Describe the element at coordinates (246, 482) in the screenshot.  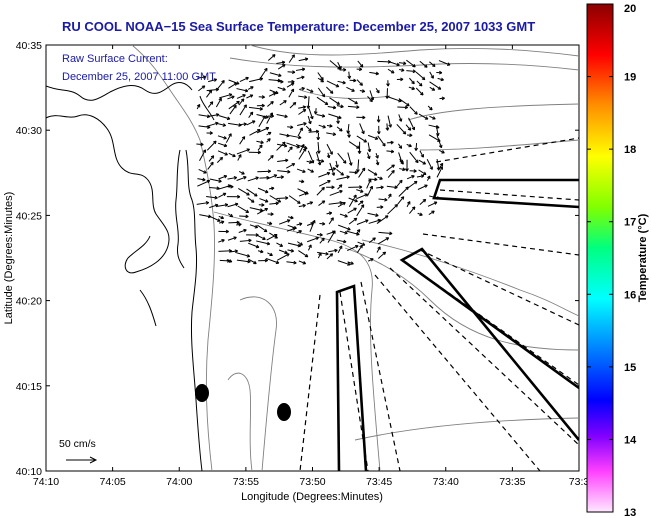
I see `x-tick-label: 73:55` at that location.